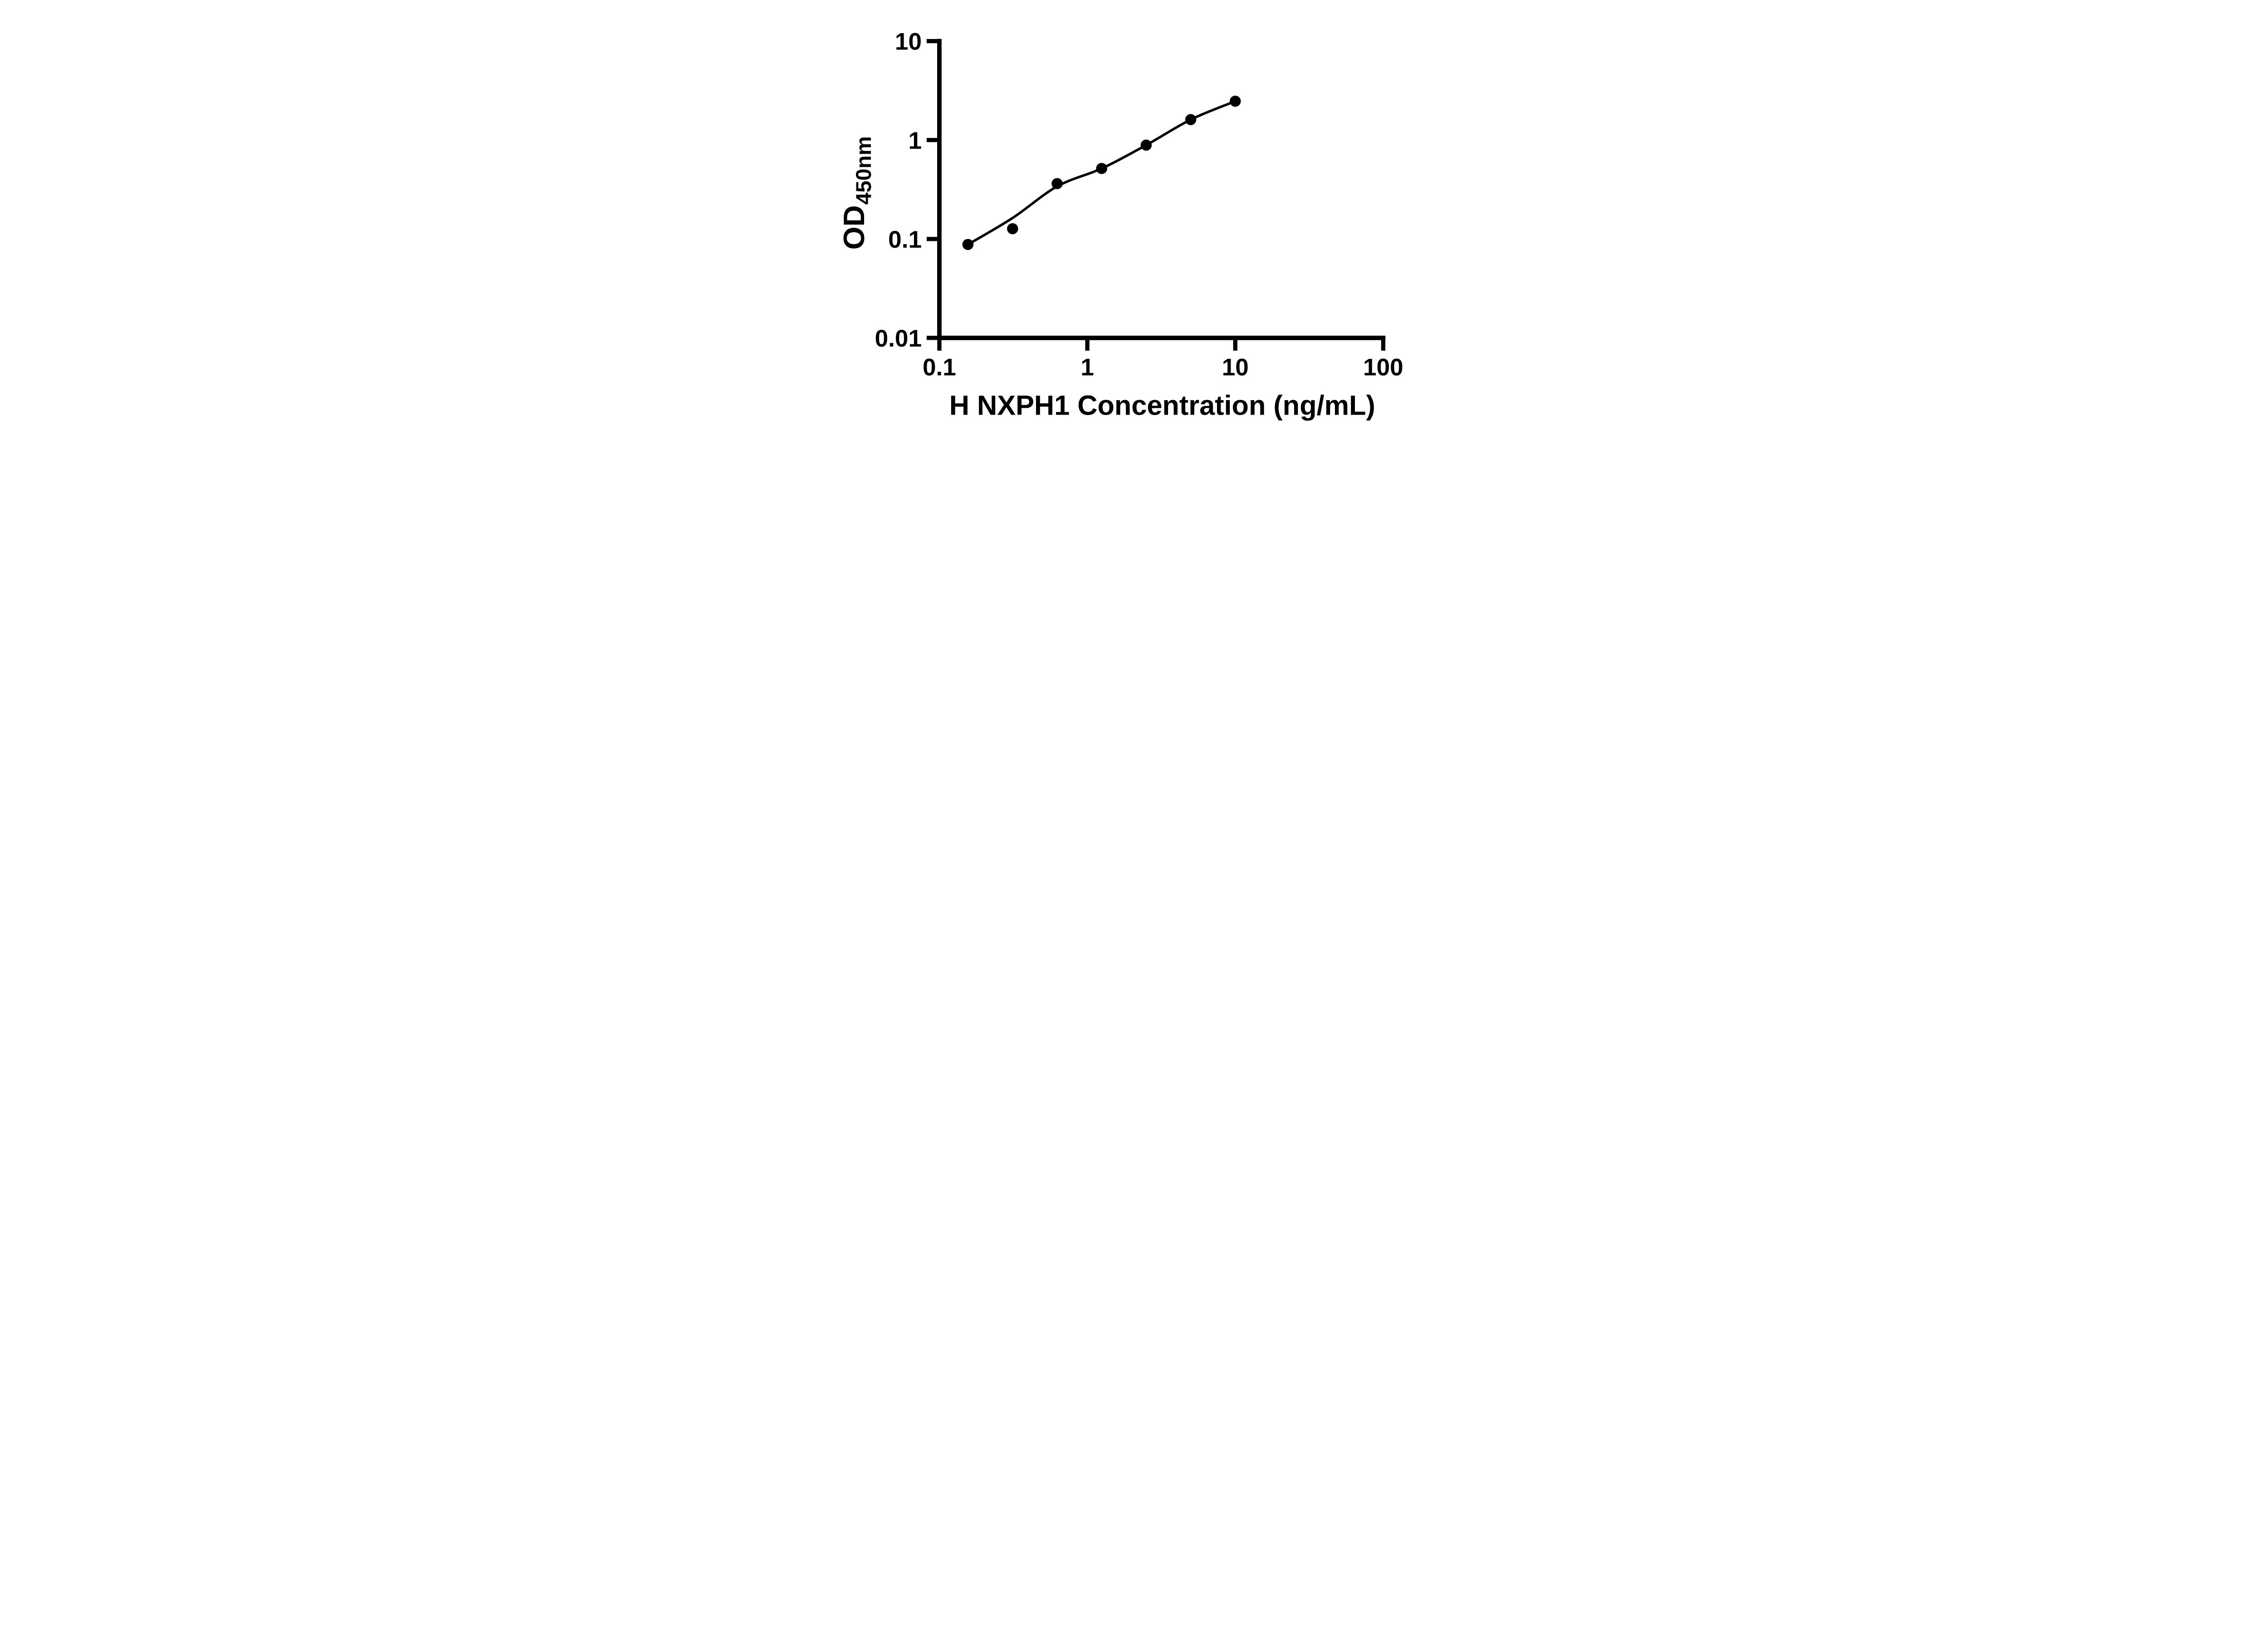  What do you see at coordinates (1236, 367) in the screenshot?
I see `x-tick-label: 10` at bounding box center [1236, 367].